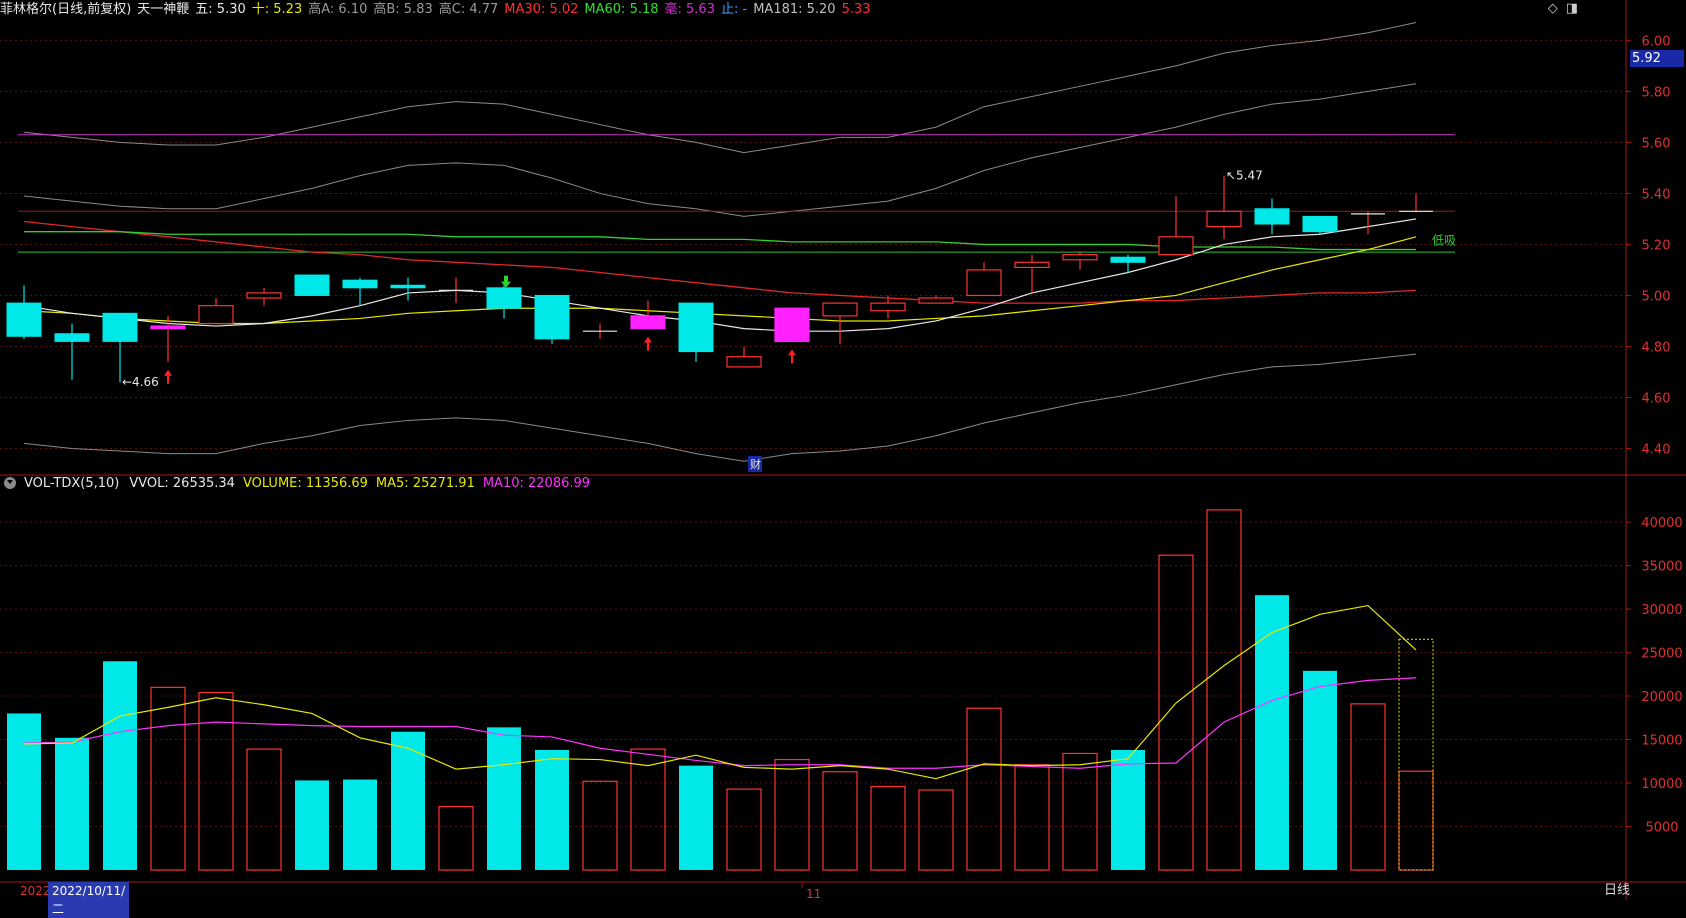 Image resolution: width=1686 pixels, height=918 pixels. Describe the element at coordinates (720, 407) in the screenshot. I see `band-lower` at that location.